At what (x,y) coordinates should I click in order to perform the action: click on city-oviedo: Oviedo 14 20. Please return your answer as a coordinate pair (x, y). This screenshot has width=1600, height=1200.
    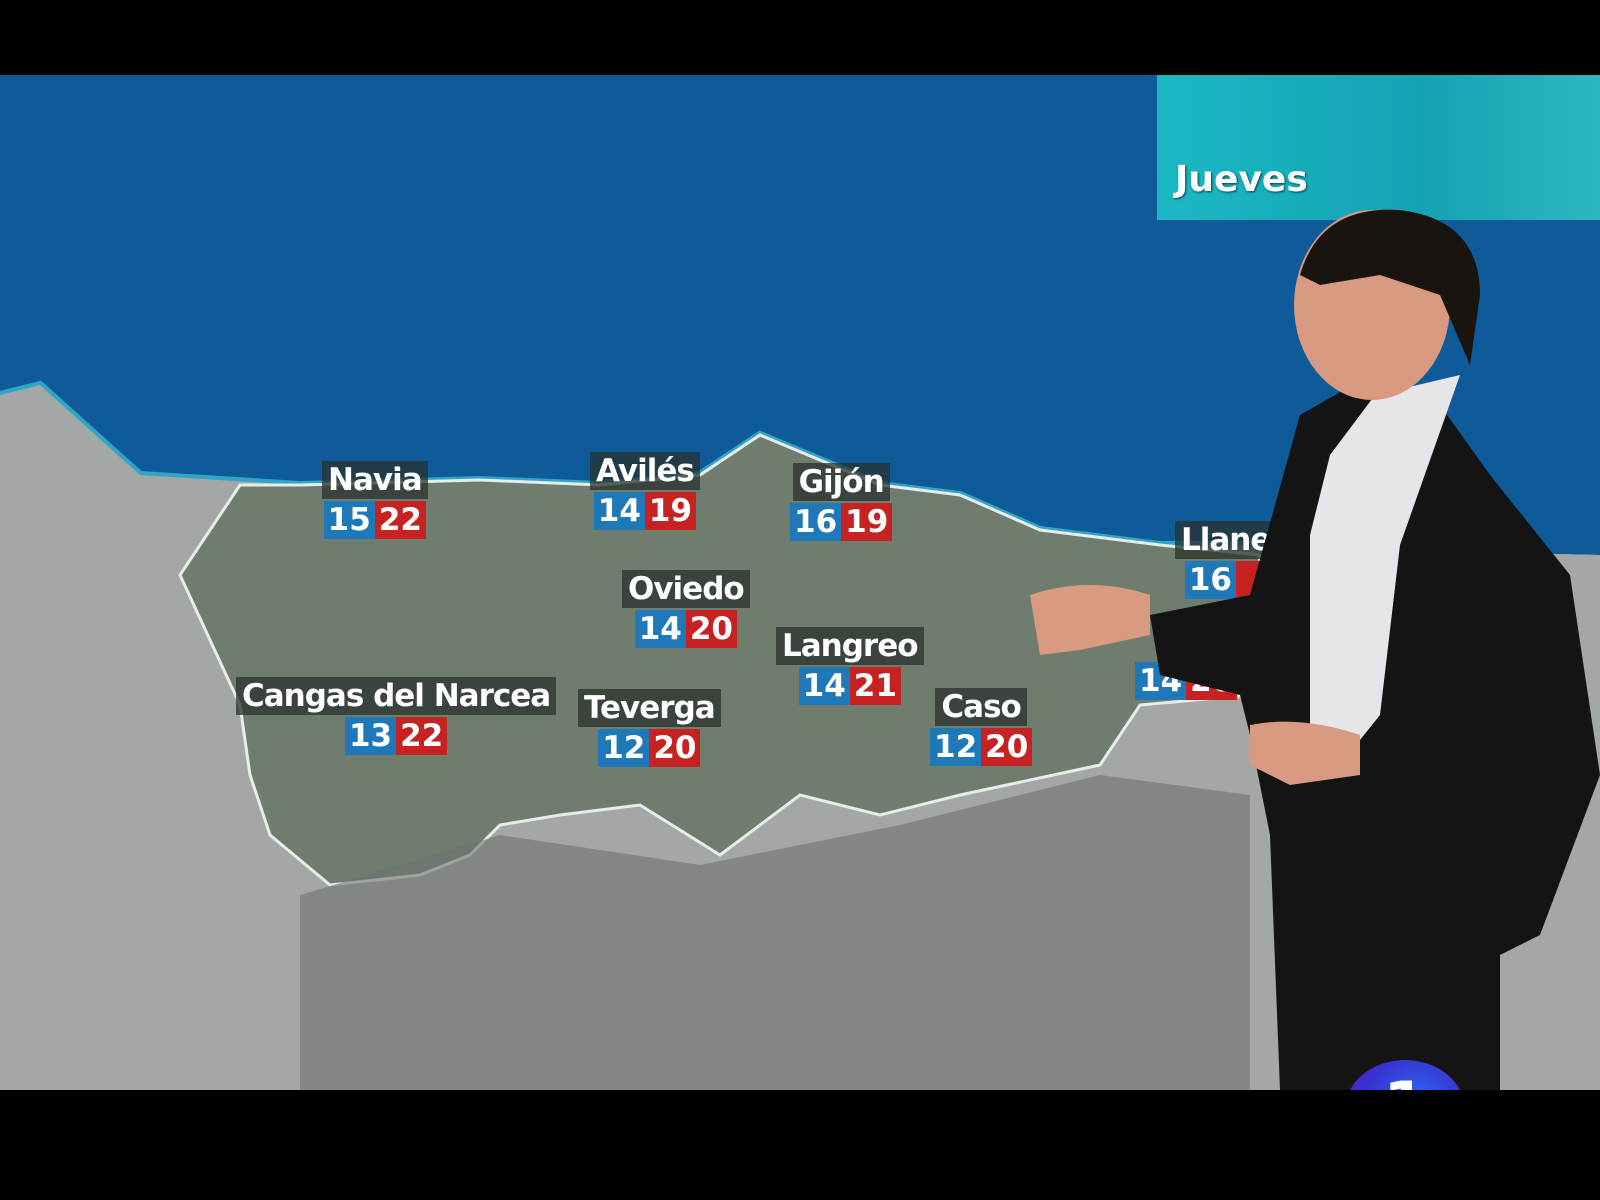
    Looking at the image, I should click on (686, 609).